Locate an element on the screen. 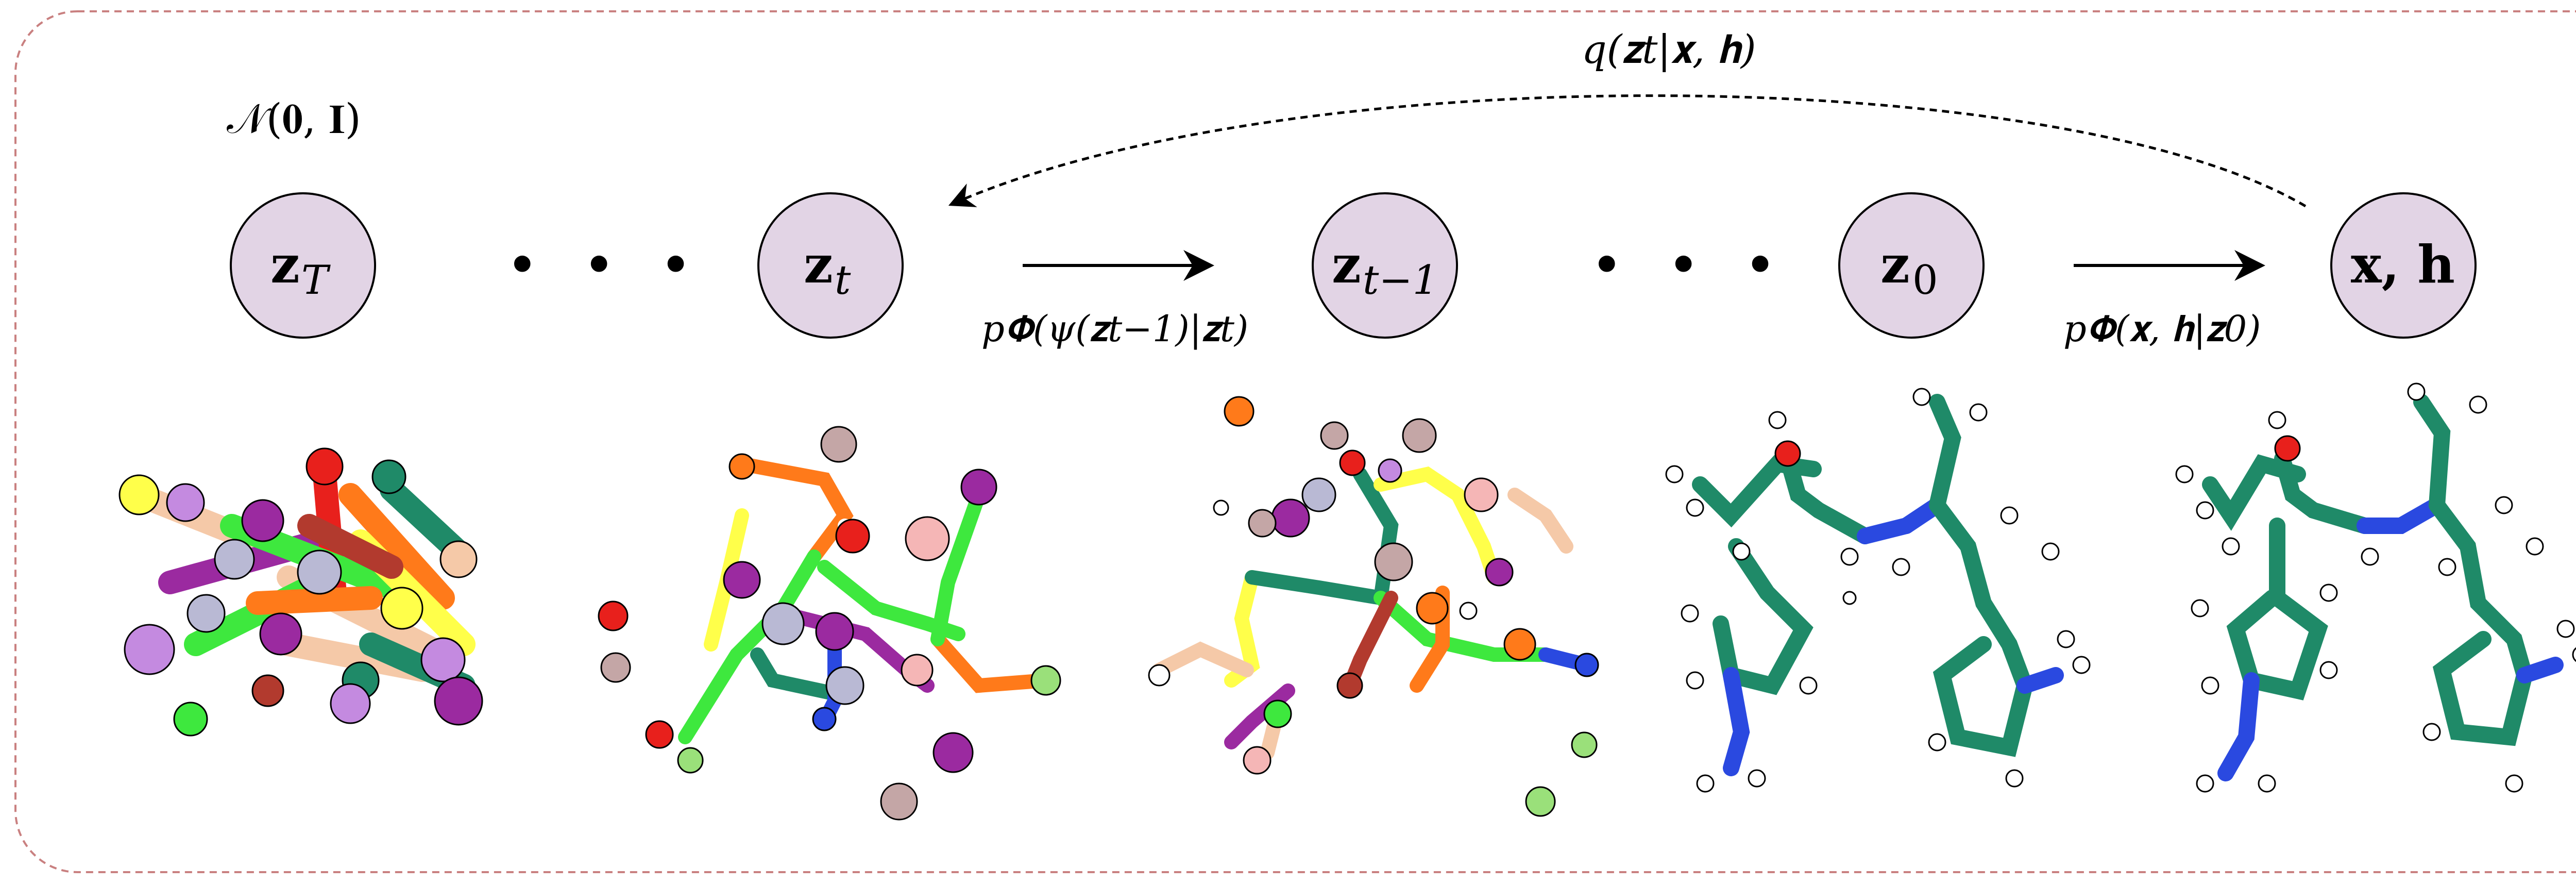 The width and height of the screenshot is (2576, 884). node-x-h: 𝐱, 𝐡 is located at coordinates (2403, 265).